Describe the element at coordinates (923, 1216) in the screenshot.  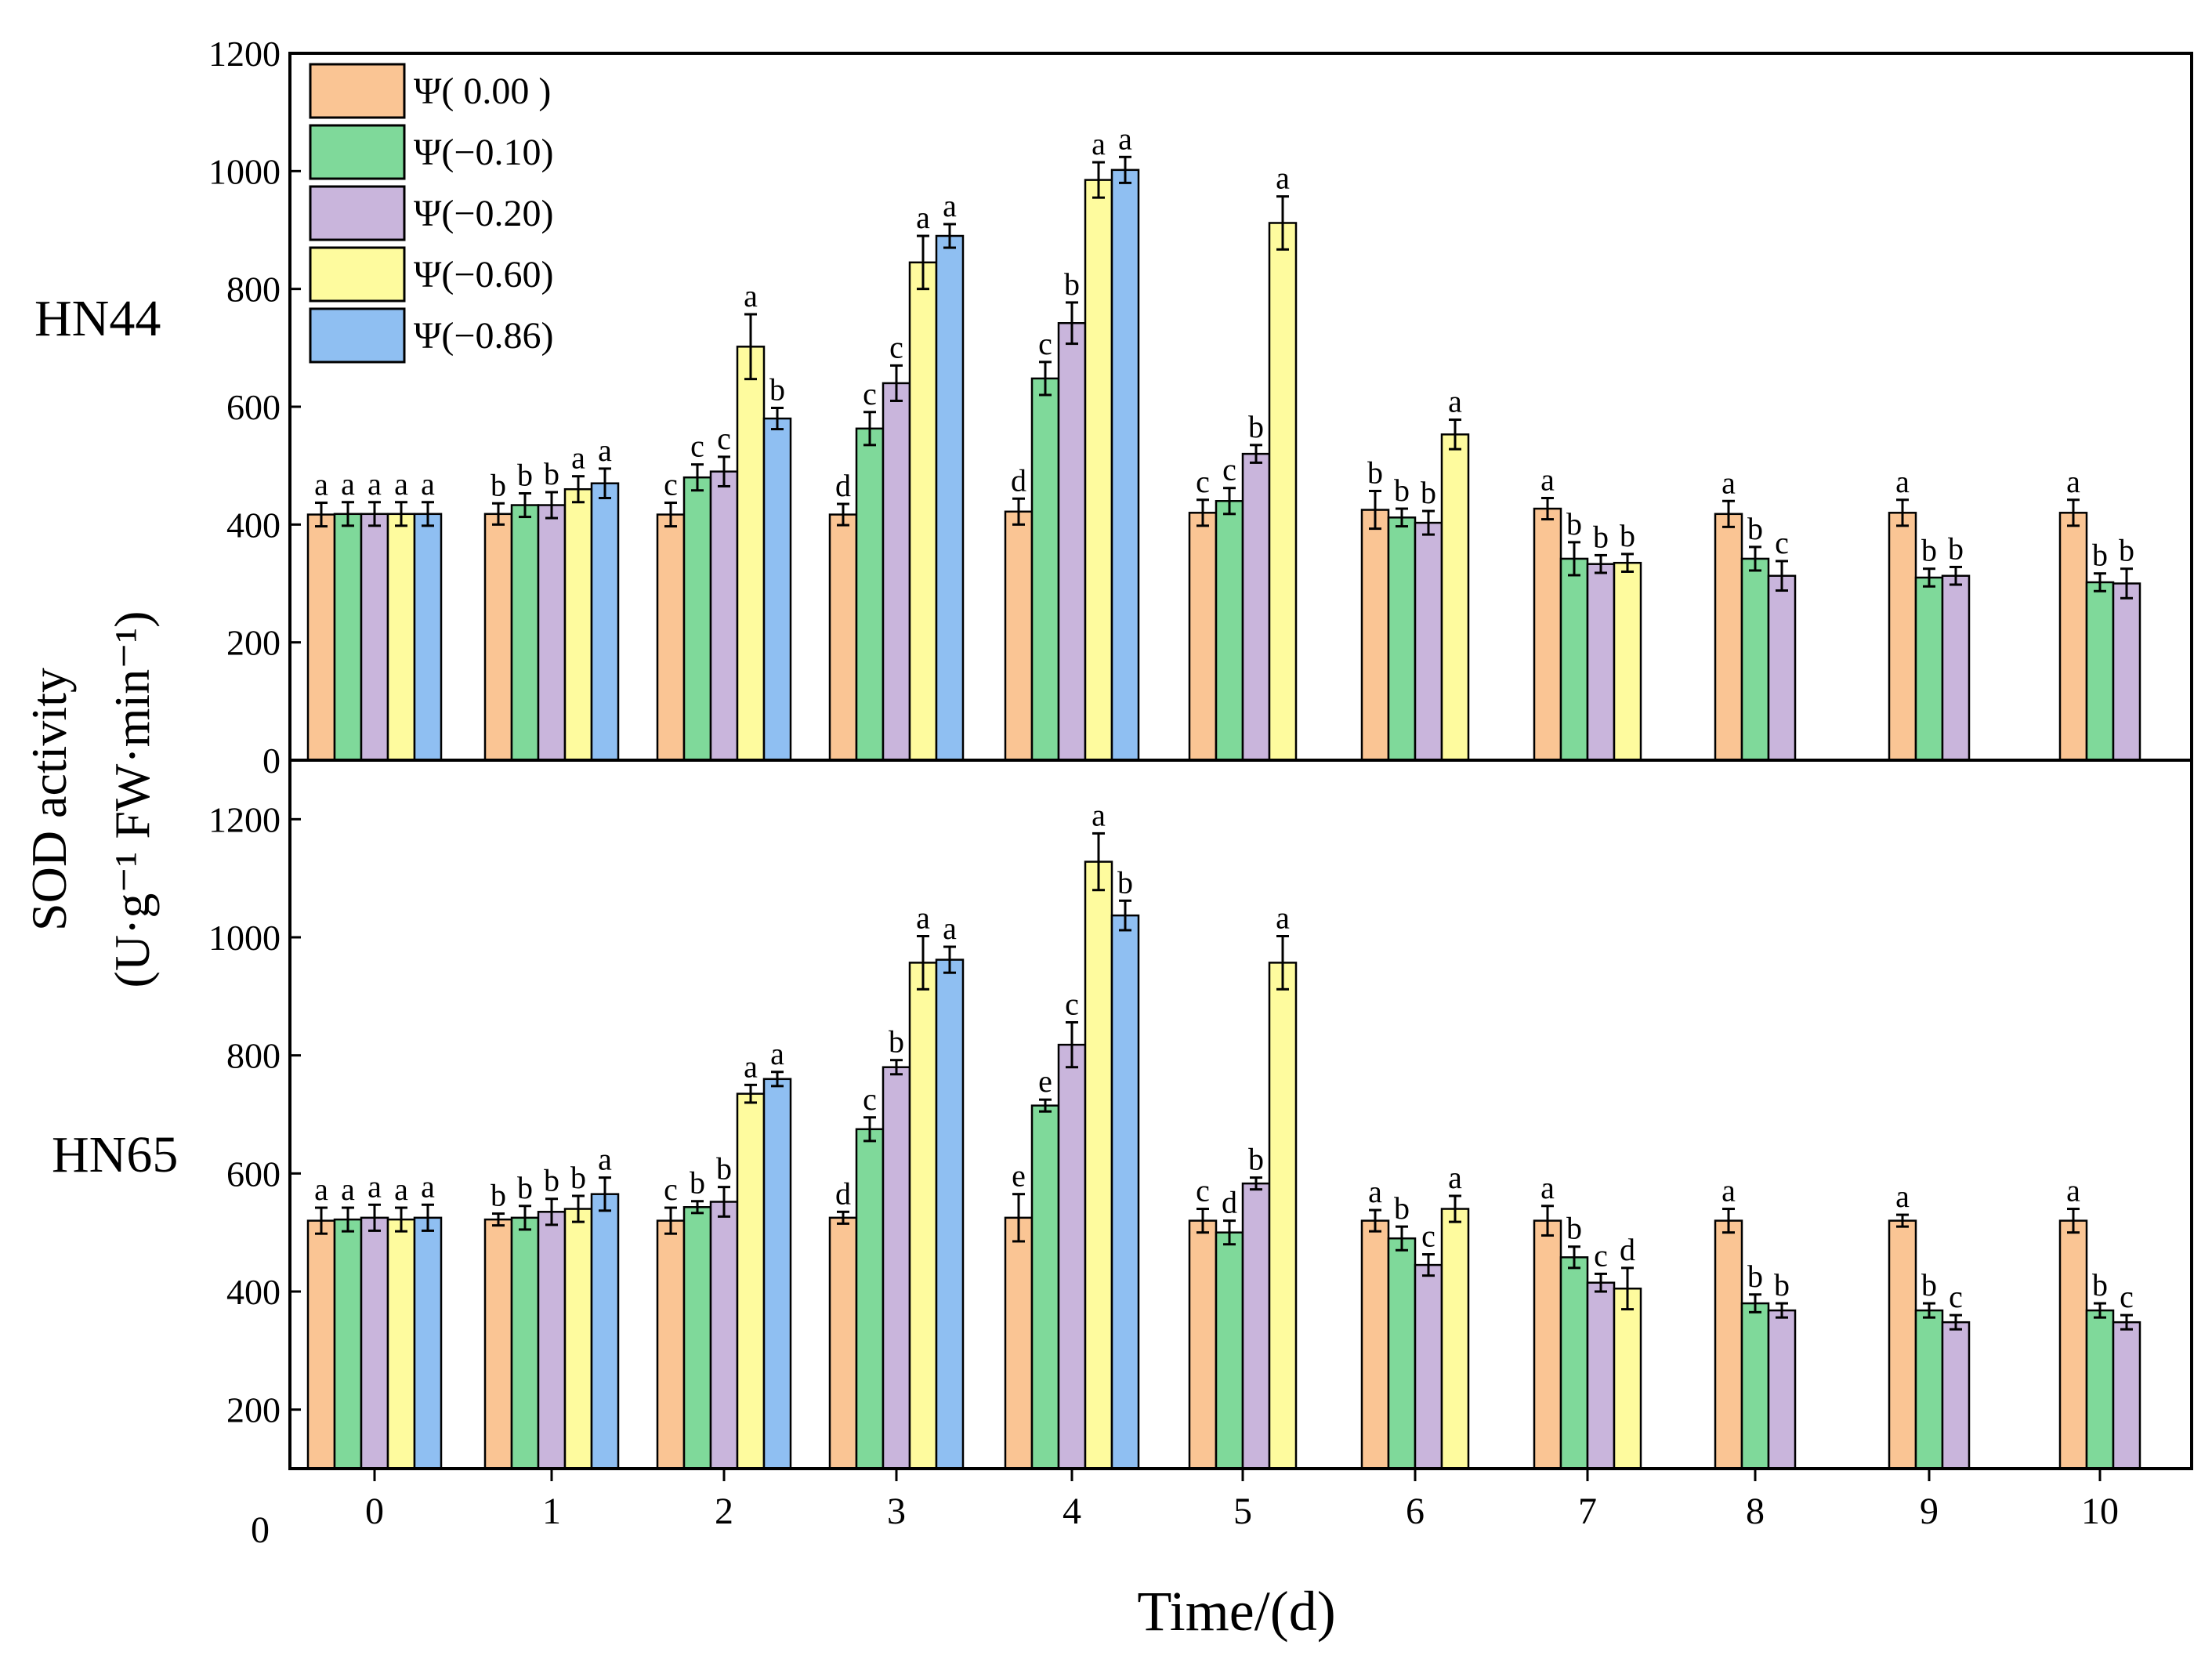
I see `bar-HN65-d3-s3` at that location.